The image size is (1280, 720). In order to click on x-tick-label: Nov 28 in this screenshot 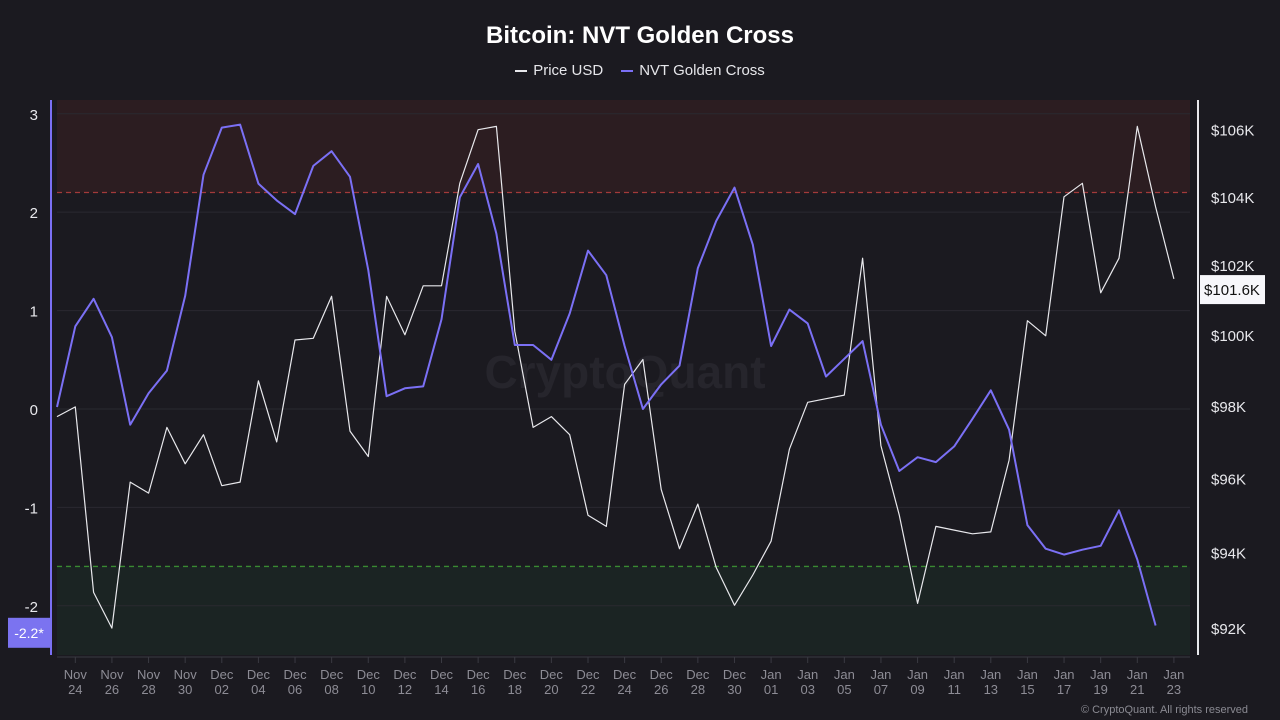, I will do `click(149, 682)`.